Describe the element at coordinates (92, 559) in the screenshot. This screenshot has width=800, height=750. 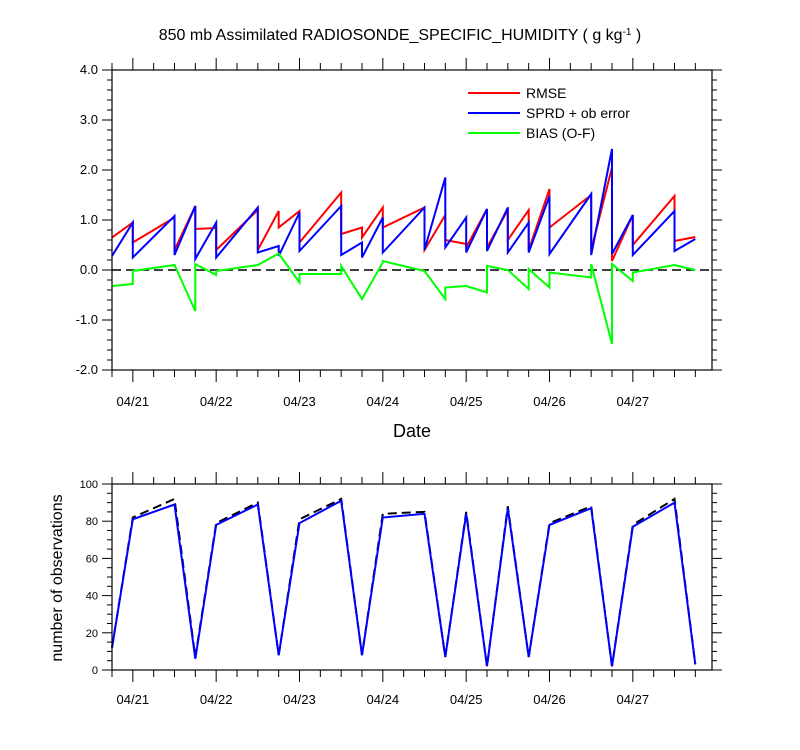
I see `bottom-y-tick-label: 60` at that location.